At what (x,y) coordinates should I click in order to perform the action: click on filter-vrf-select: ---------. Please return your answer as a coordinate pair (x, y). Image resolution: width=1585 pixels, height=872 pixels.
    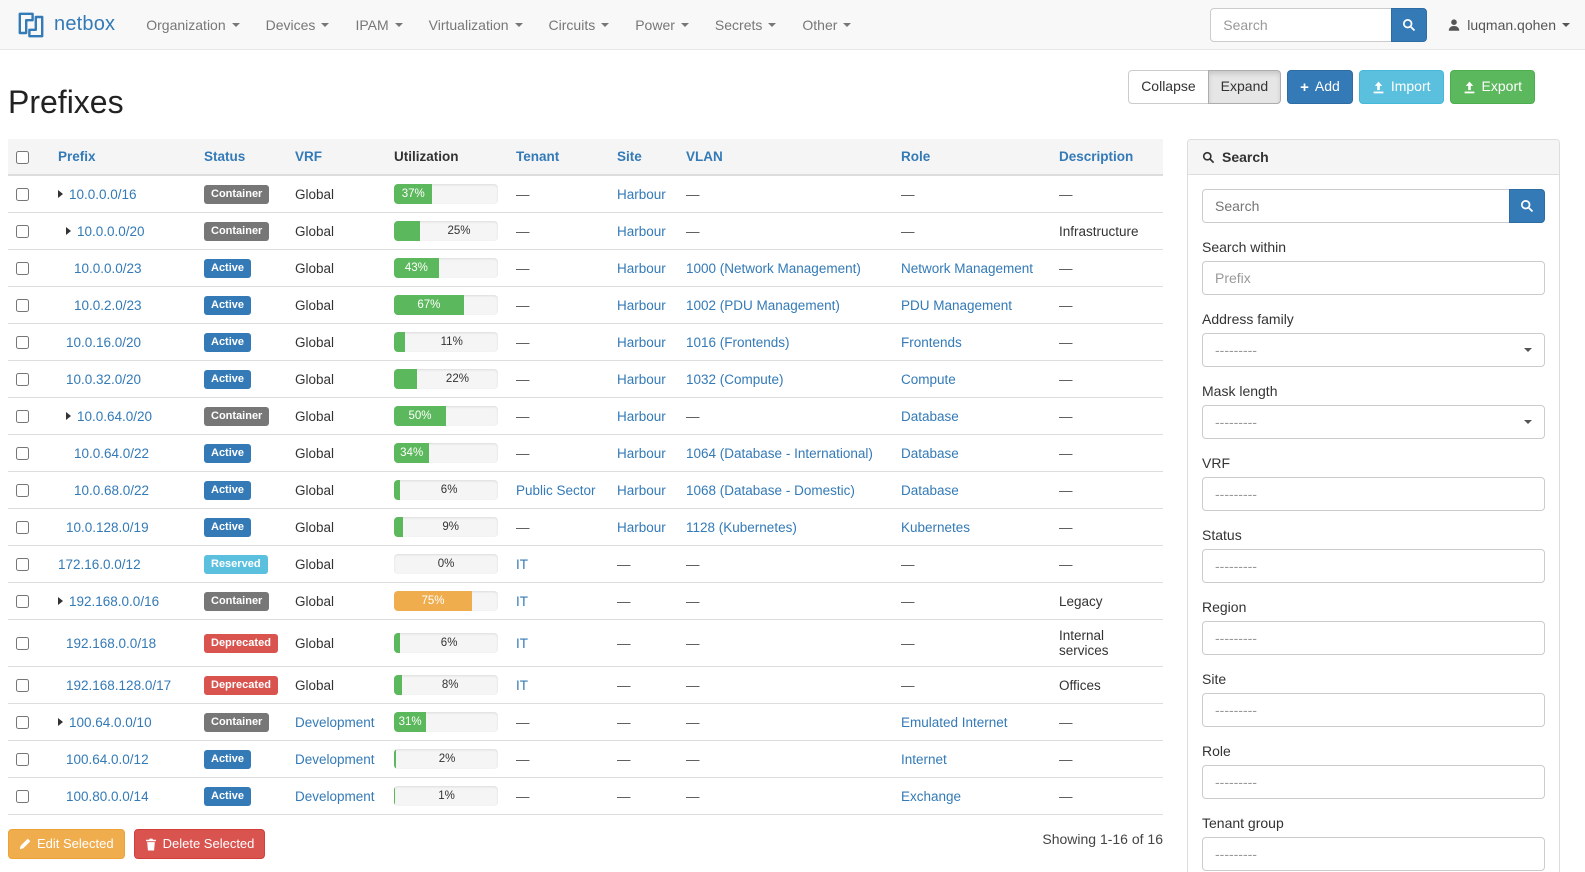
    Looking at the image, I should click on (1373, 494).